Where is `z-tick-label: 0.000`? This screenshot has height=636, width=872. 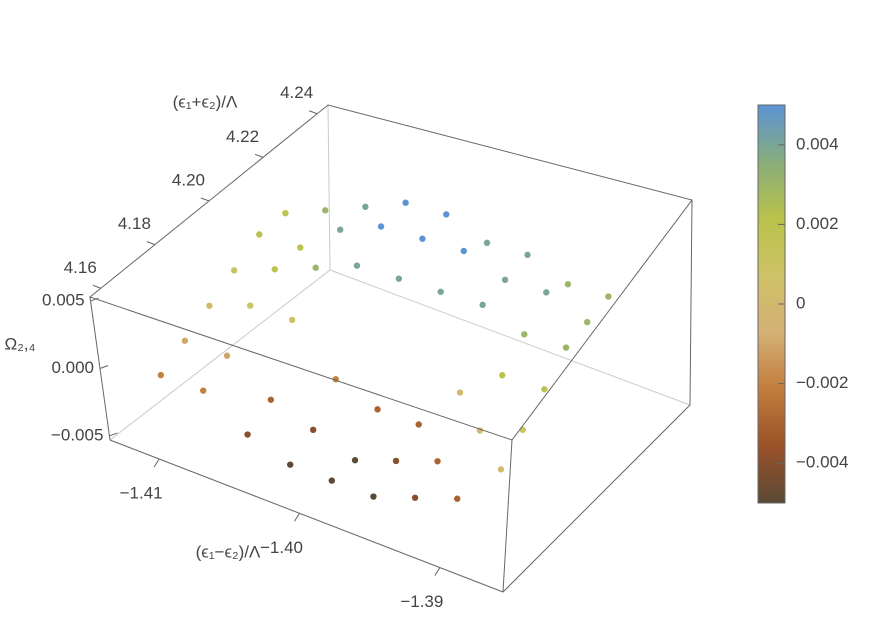 z-tick-label: 0.000 is located at coordinates (72, 367).